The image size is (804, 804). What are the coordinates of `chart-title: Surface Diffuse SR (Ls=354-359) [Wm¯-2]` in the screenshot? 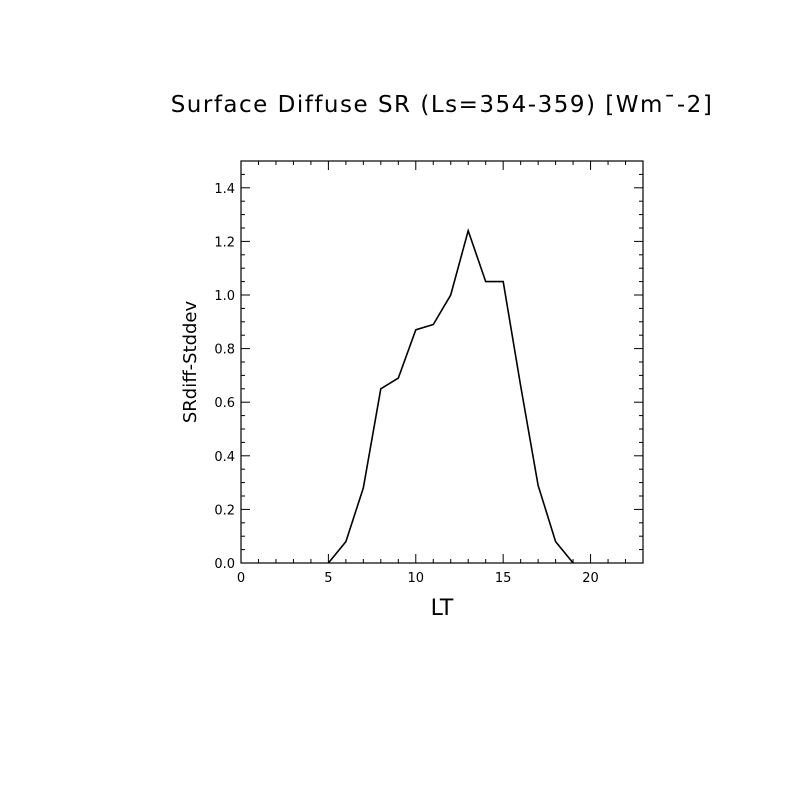 It's located at (442, 105).